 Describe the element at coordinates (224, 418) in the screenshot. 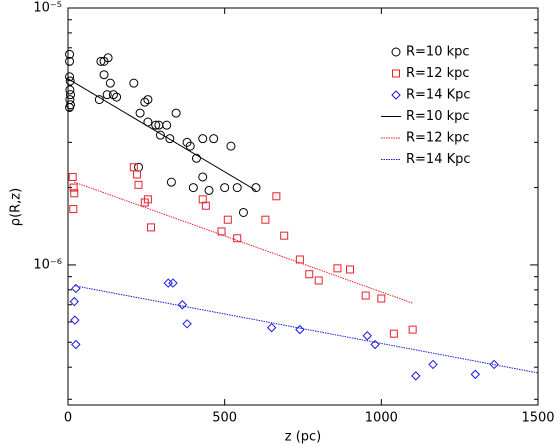

I see `x-tick-label: 500` at that location.